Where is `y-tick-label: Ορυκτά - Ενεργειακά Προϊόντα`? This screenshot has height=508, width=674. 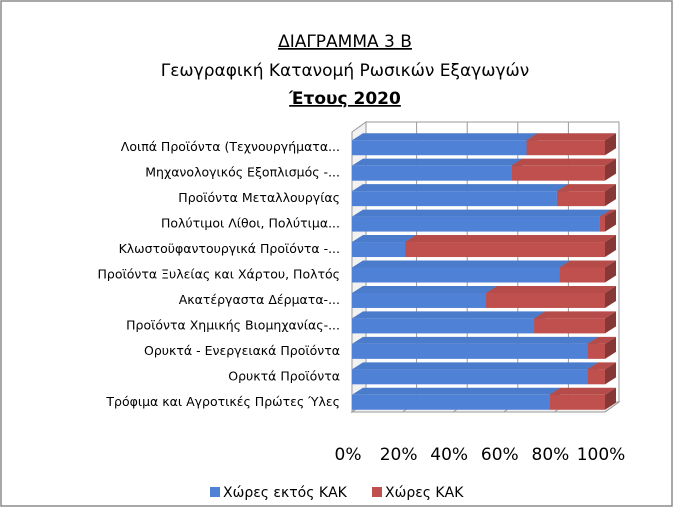 y-tick-label: Ορυκτά - Ενεργειακά Προϊόντα is located at coordinates (242, 350).